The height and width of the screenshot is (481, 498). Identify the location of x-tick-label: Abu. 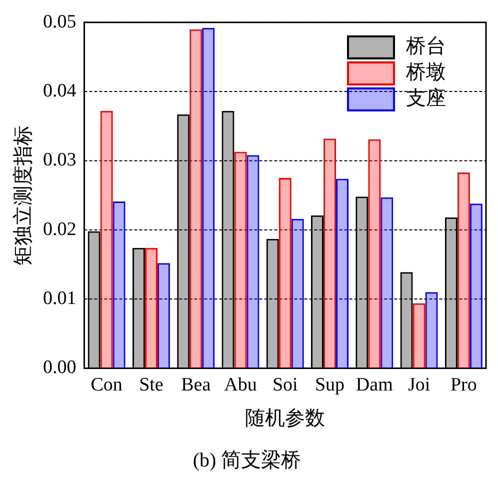
(241, 385).